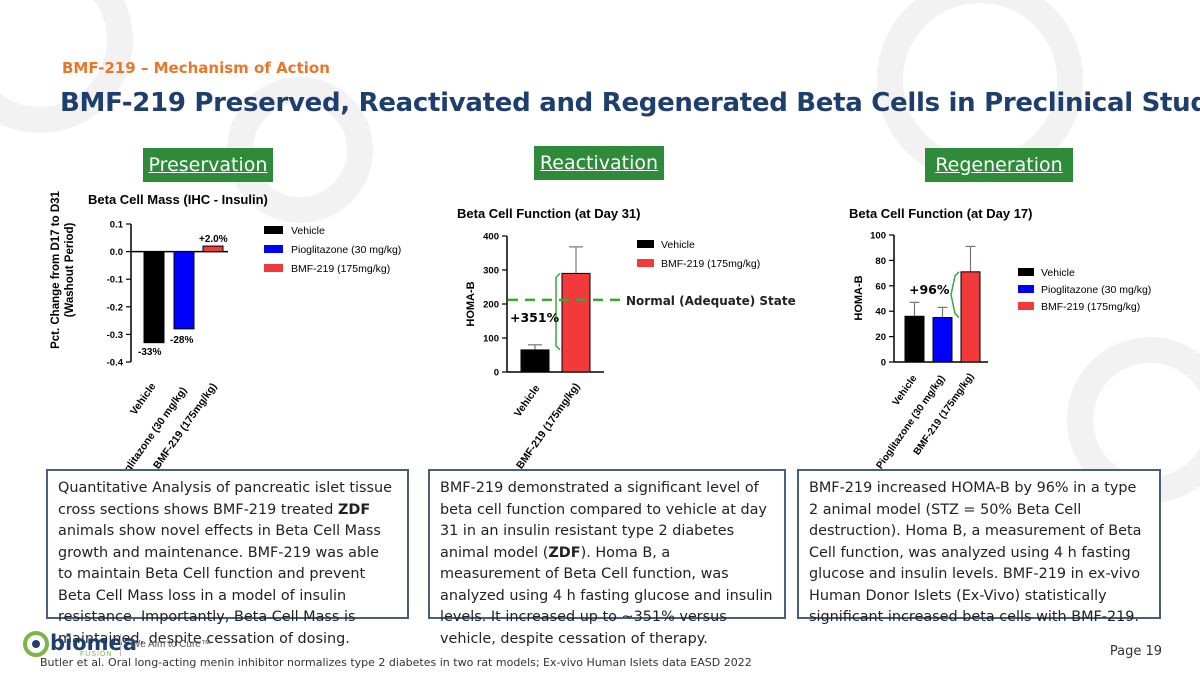 Image resolution: width=1200 pixels, height=675 pixels. Describe the element at coordinates (70, 269) in the screenshot. I see `c1-ylabel-line2: (Washout Period)` at that location.